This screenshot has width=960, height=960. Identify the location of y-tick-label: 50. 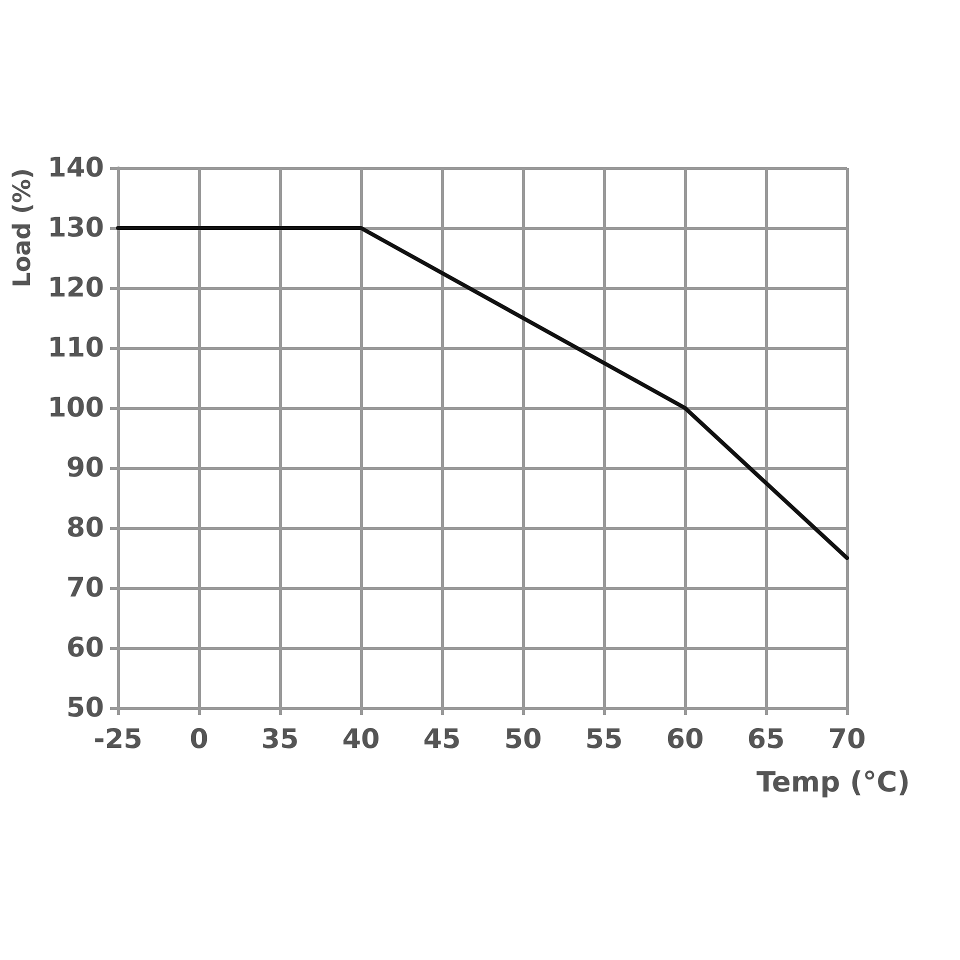
(85, 708).